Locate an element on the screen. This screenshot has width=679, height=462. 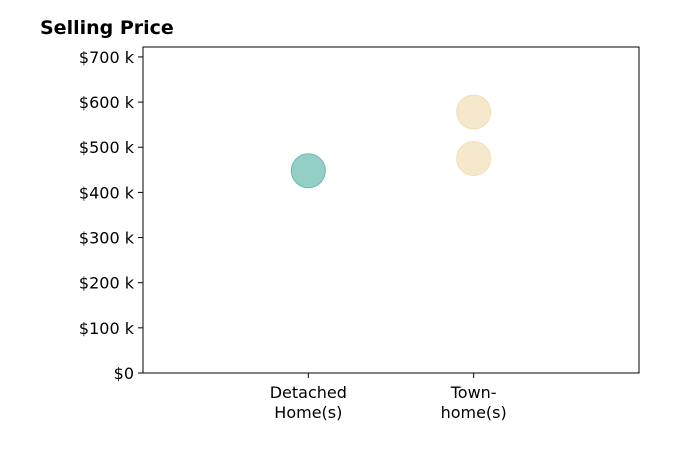
x-tick-label: home(s) is located at coordinates (474, 412).